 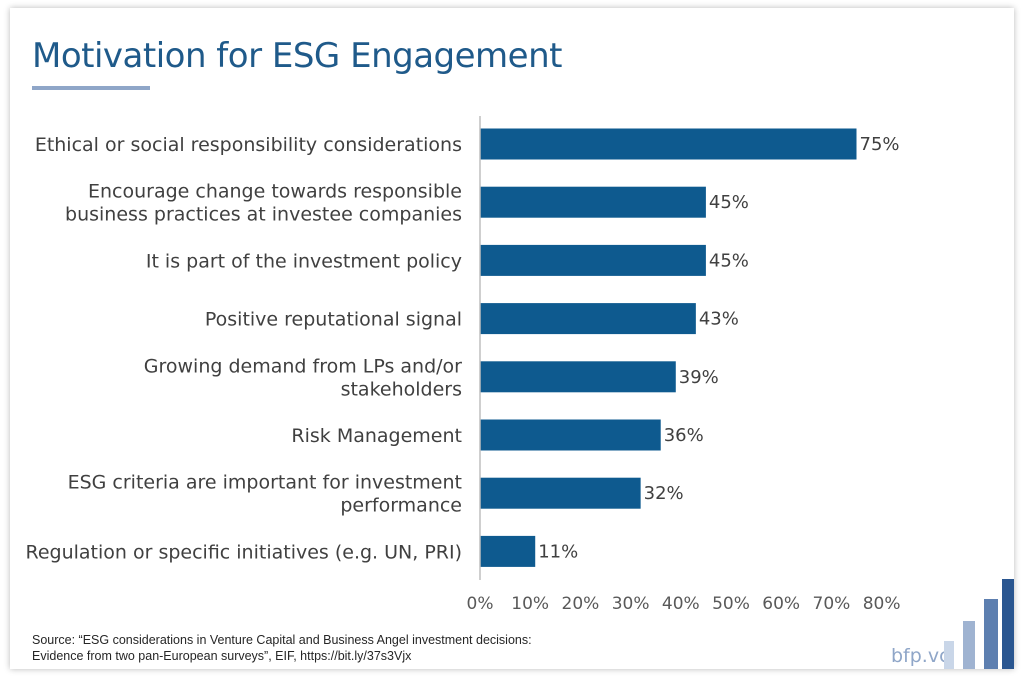 I want to click on brand-label: bfp.vc, so click(x=920, y=656).